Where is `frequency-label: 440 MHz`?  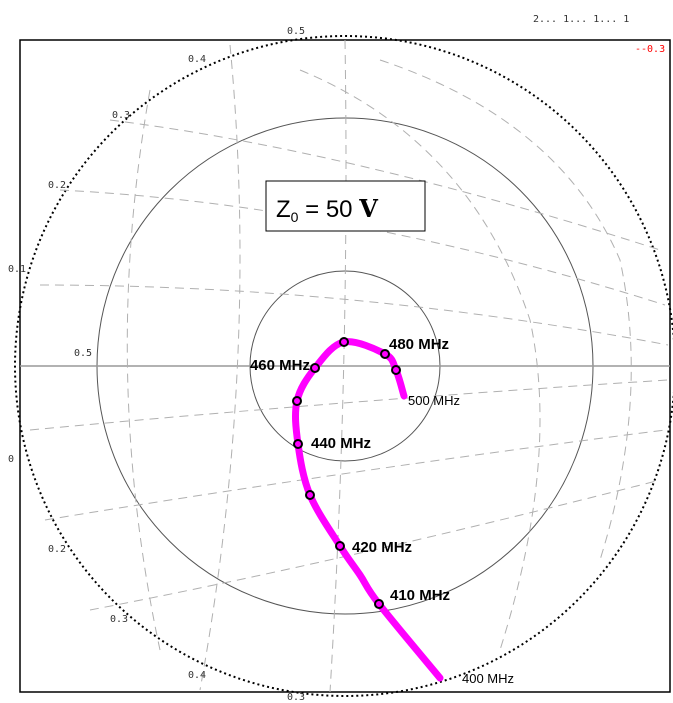 frequency-label: 440 MHz is located at coordinates (341, 443).